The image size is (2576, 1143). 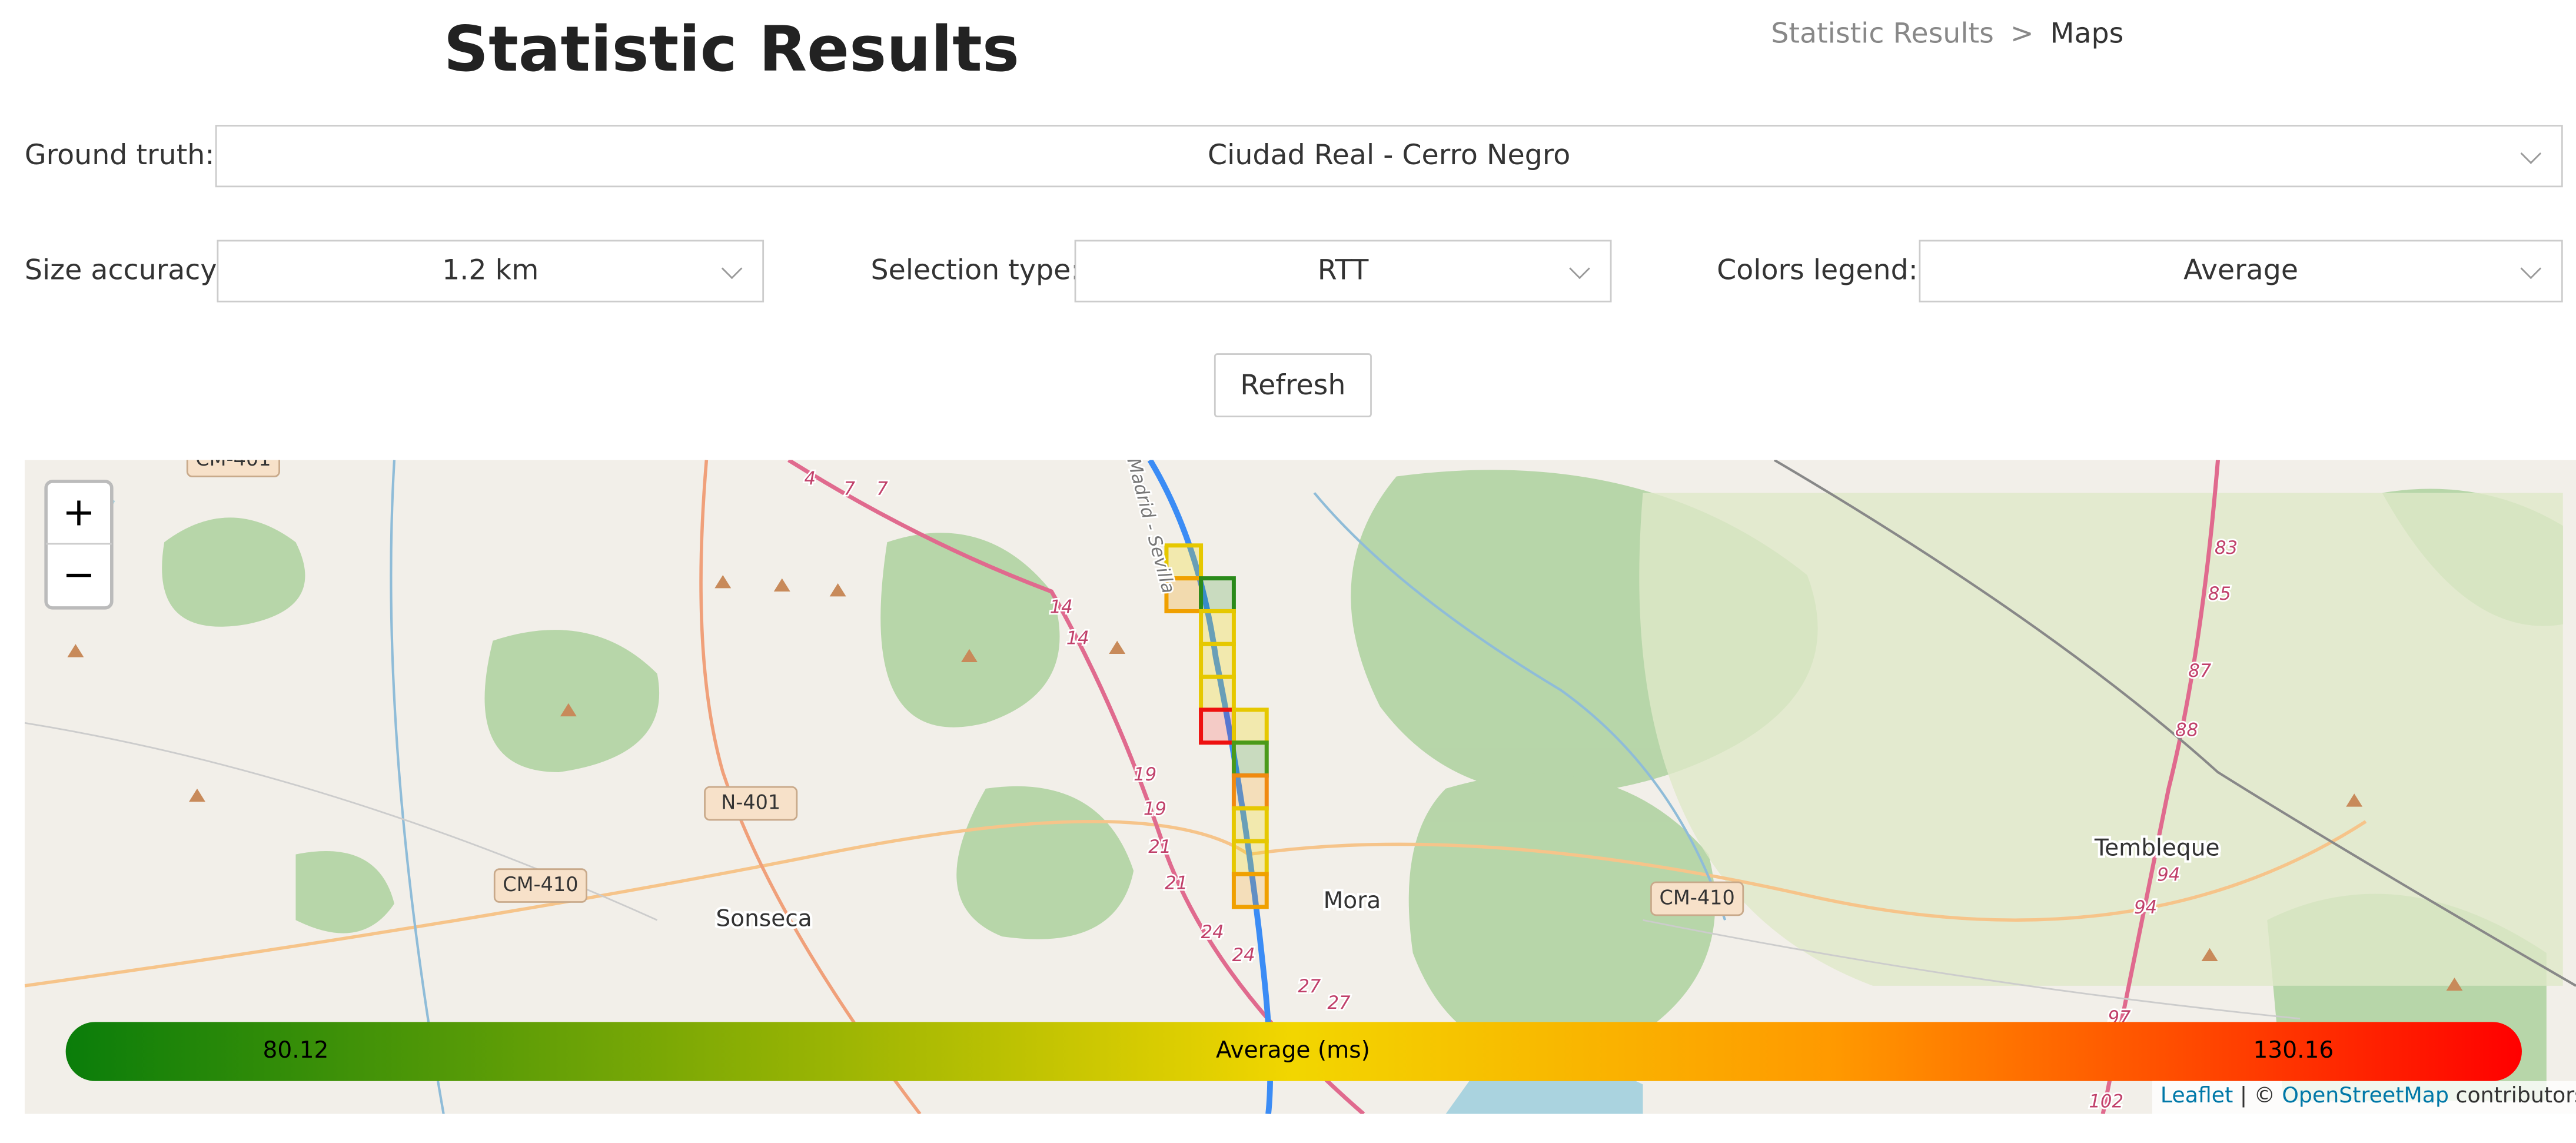 I want to click on attribution: Leaflet | © OpenStreetMap contributors, so click(x=2368, y=1095).